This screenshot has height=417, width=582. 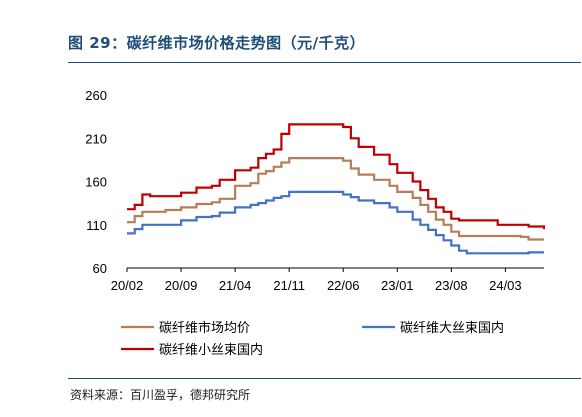 What do you see at coordinates (96, 138) in the screenshot?
I see `y-tick-label: 210` at bounding box center [96, 138].